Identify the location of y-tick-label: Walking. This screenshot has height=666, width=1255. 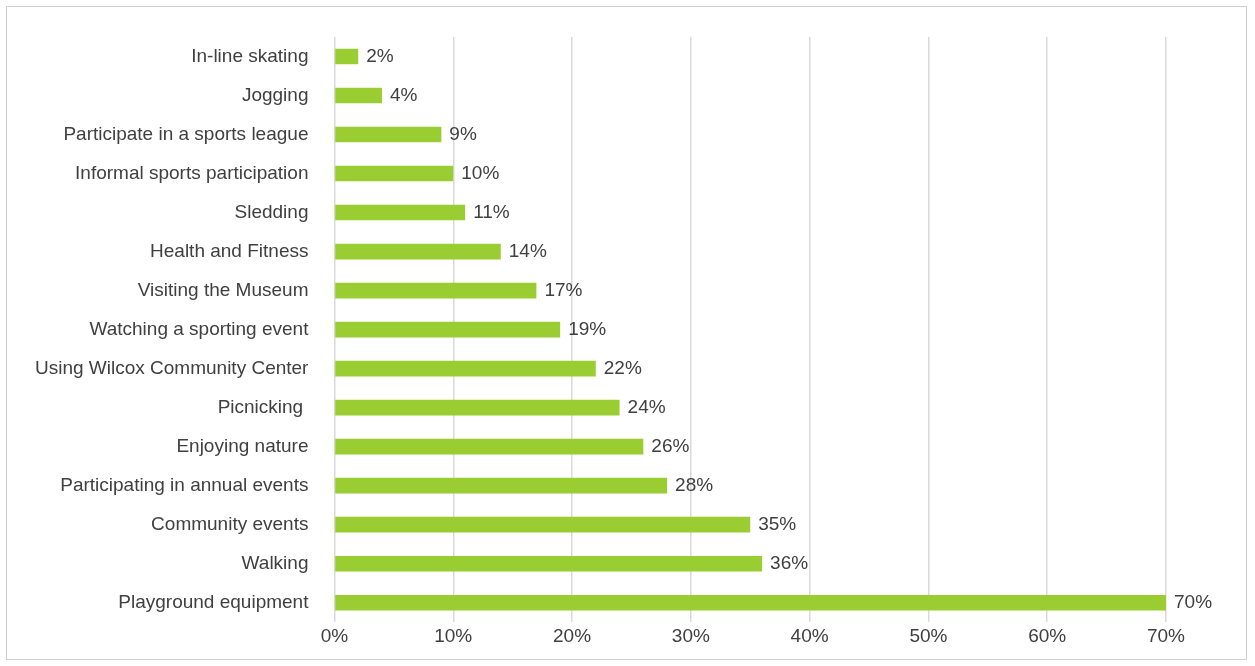
(275, 562).